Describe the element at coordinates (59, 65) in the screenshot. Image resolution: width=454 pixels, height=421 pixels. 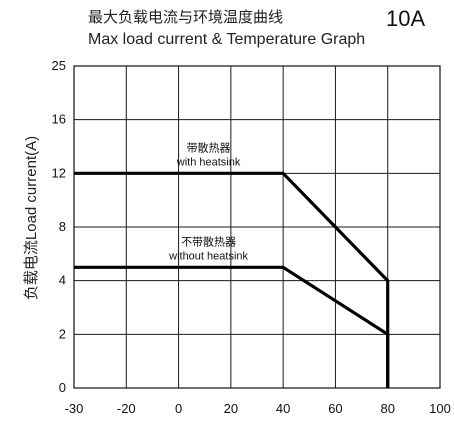
I see `y-tick-label: 25` at that location.